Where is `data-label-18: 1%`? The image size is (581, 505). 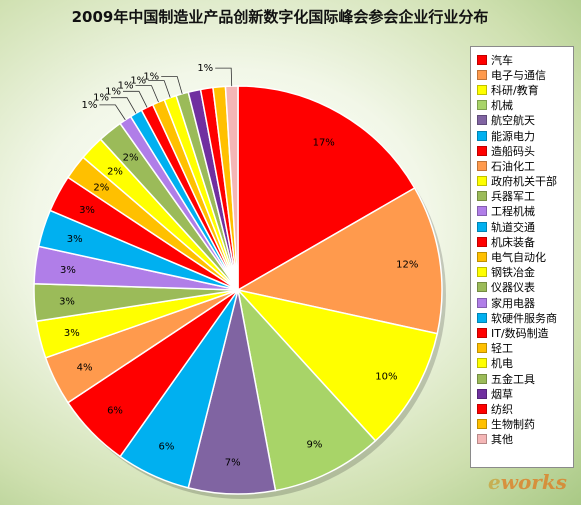
data-label-18: 1% is located at coordinates (113, 91).